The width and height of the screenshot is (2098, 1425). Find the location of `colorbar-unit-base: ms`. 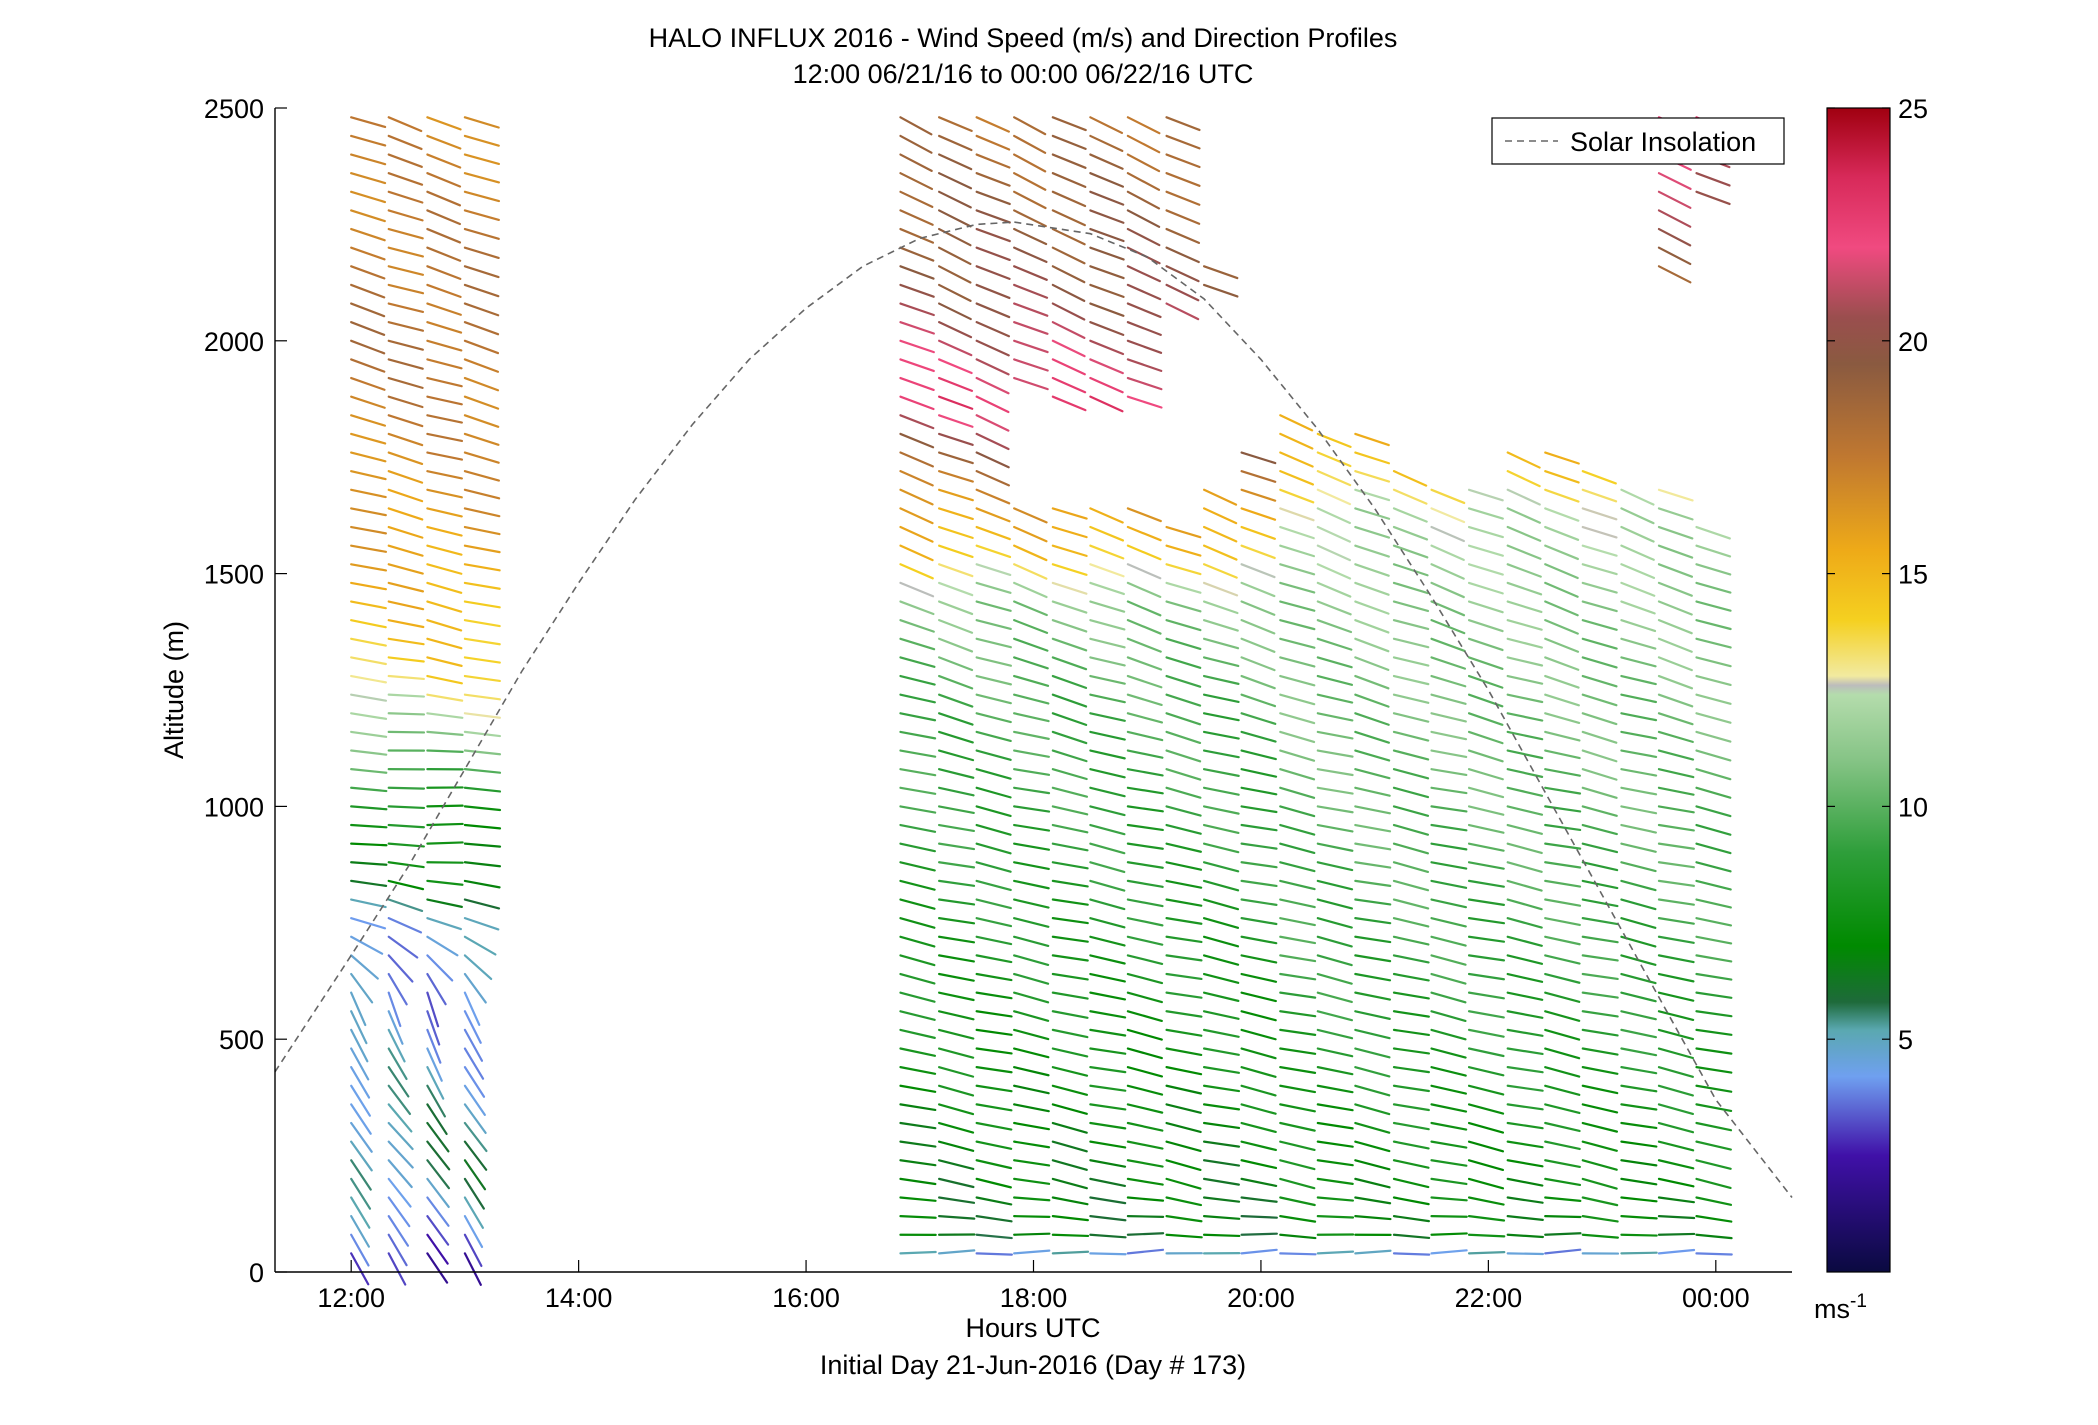

colorbar-unit-base: ms is located at coordinates (1832, 1309).